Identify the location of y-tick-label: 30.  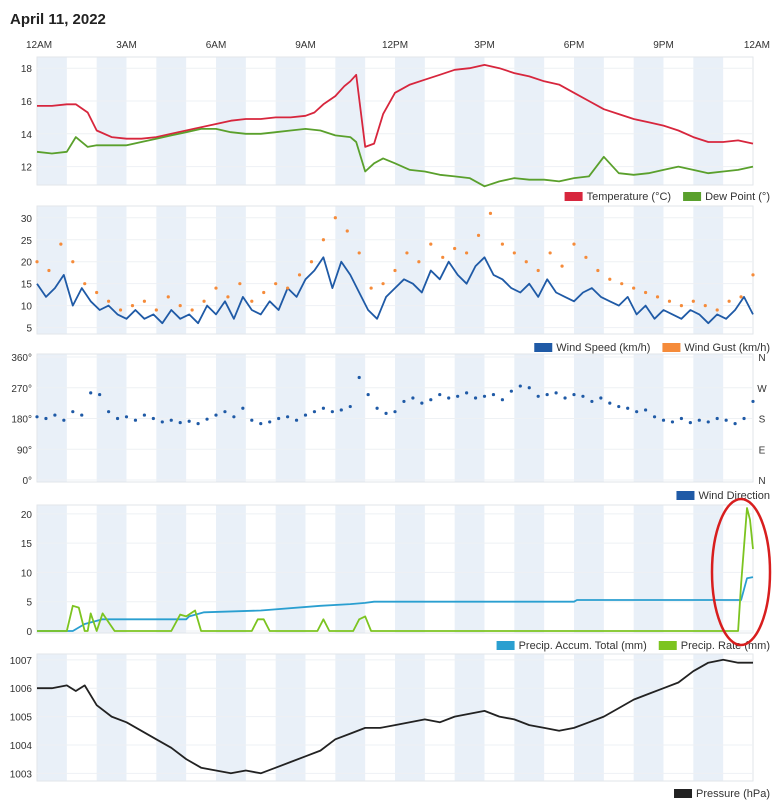
(27, 219).